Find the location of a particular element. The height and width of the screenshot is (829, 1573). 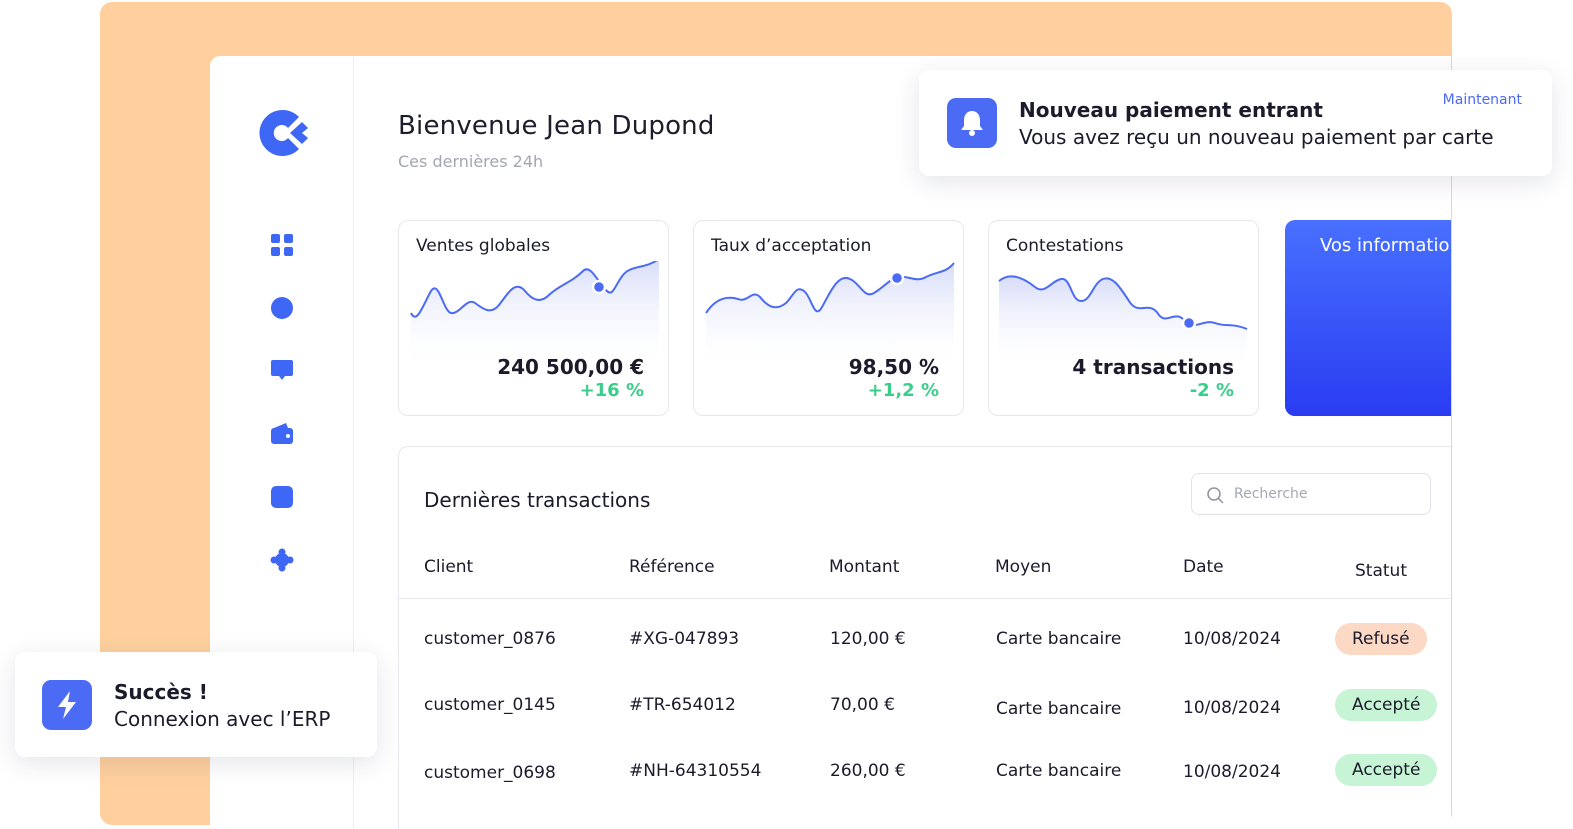

puzzle-icon is located at coordinates (282, 560).